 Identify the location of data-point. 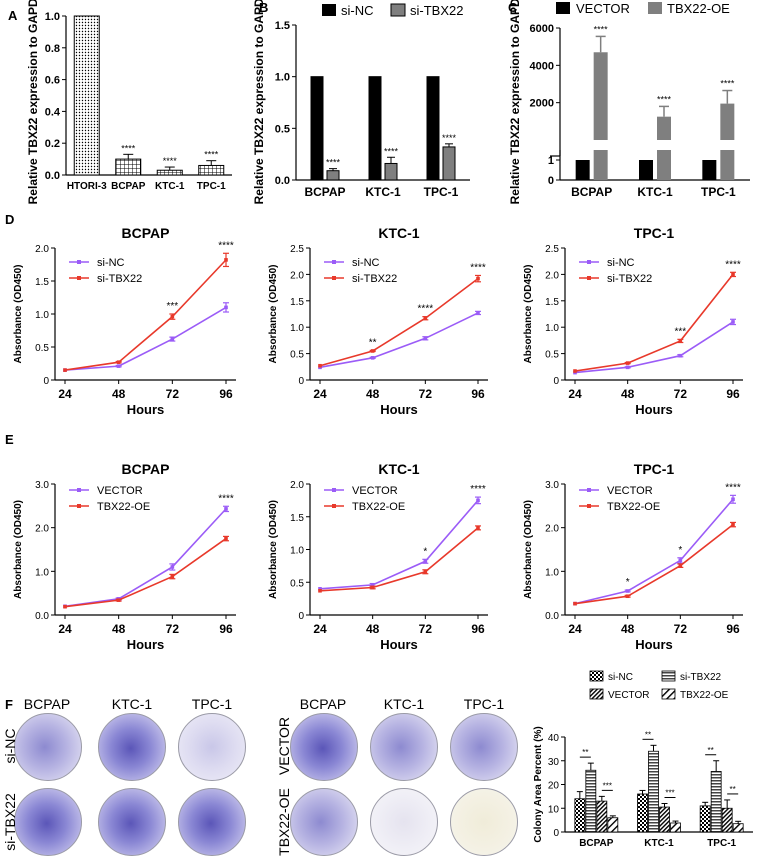
(65, 606).